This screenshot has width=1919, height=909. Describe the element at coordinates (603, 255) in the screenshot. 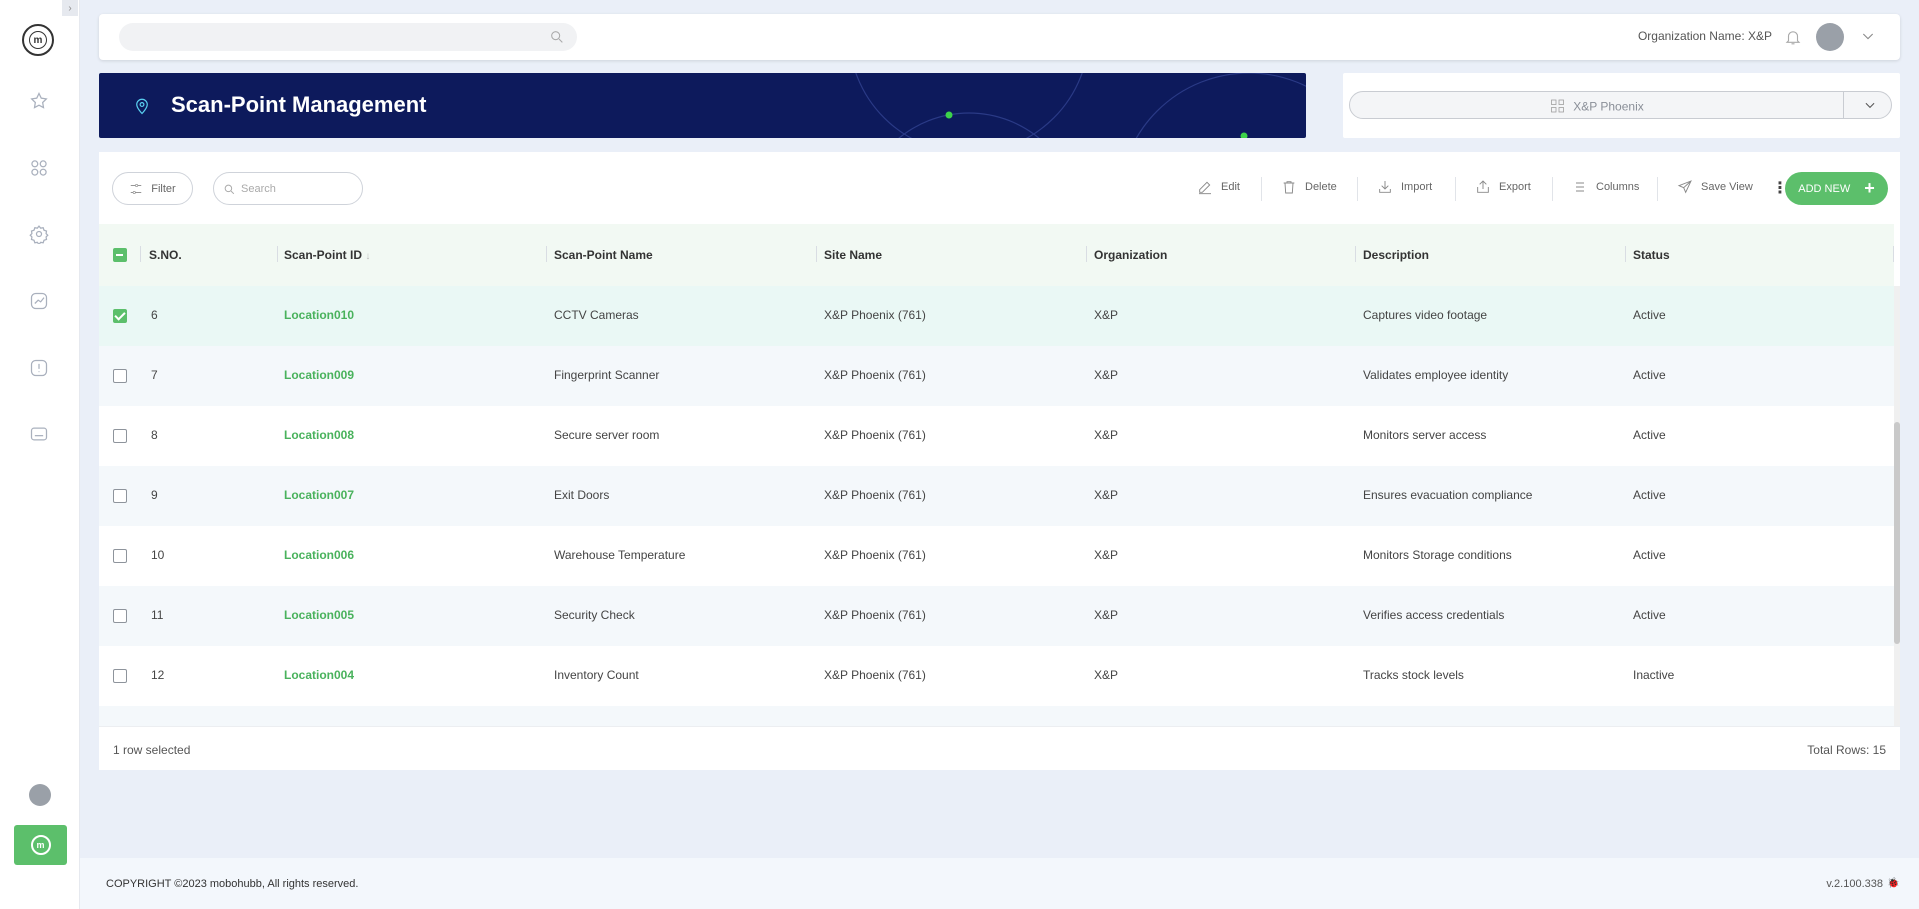

I see `header-scan-point-name: Scan-Point Name` at that location.